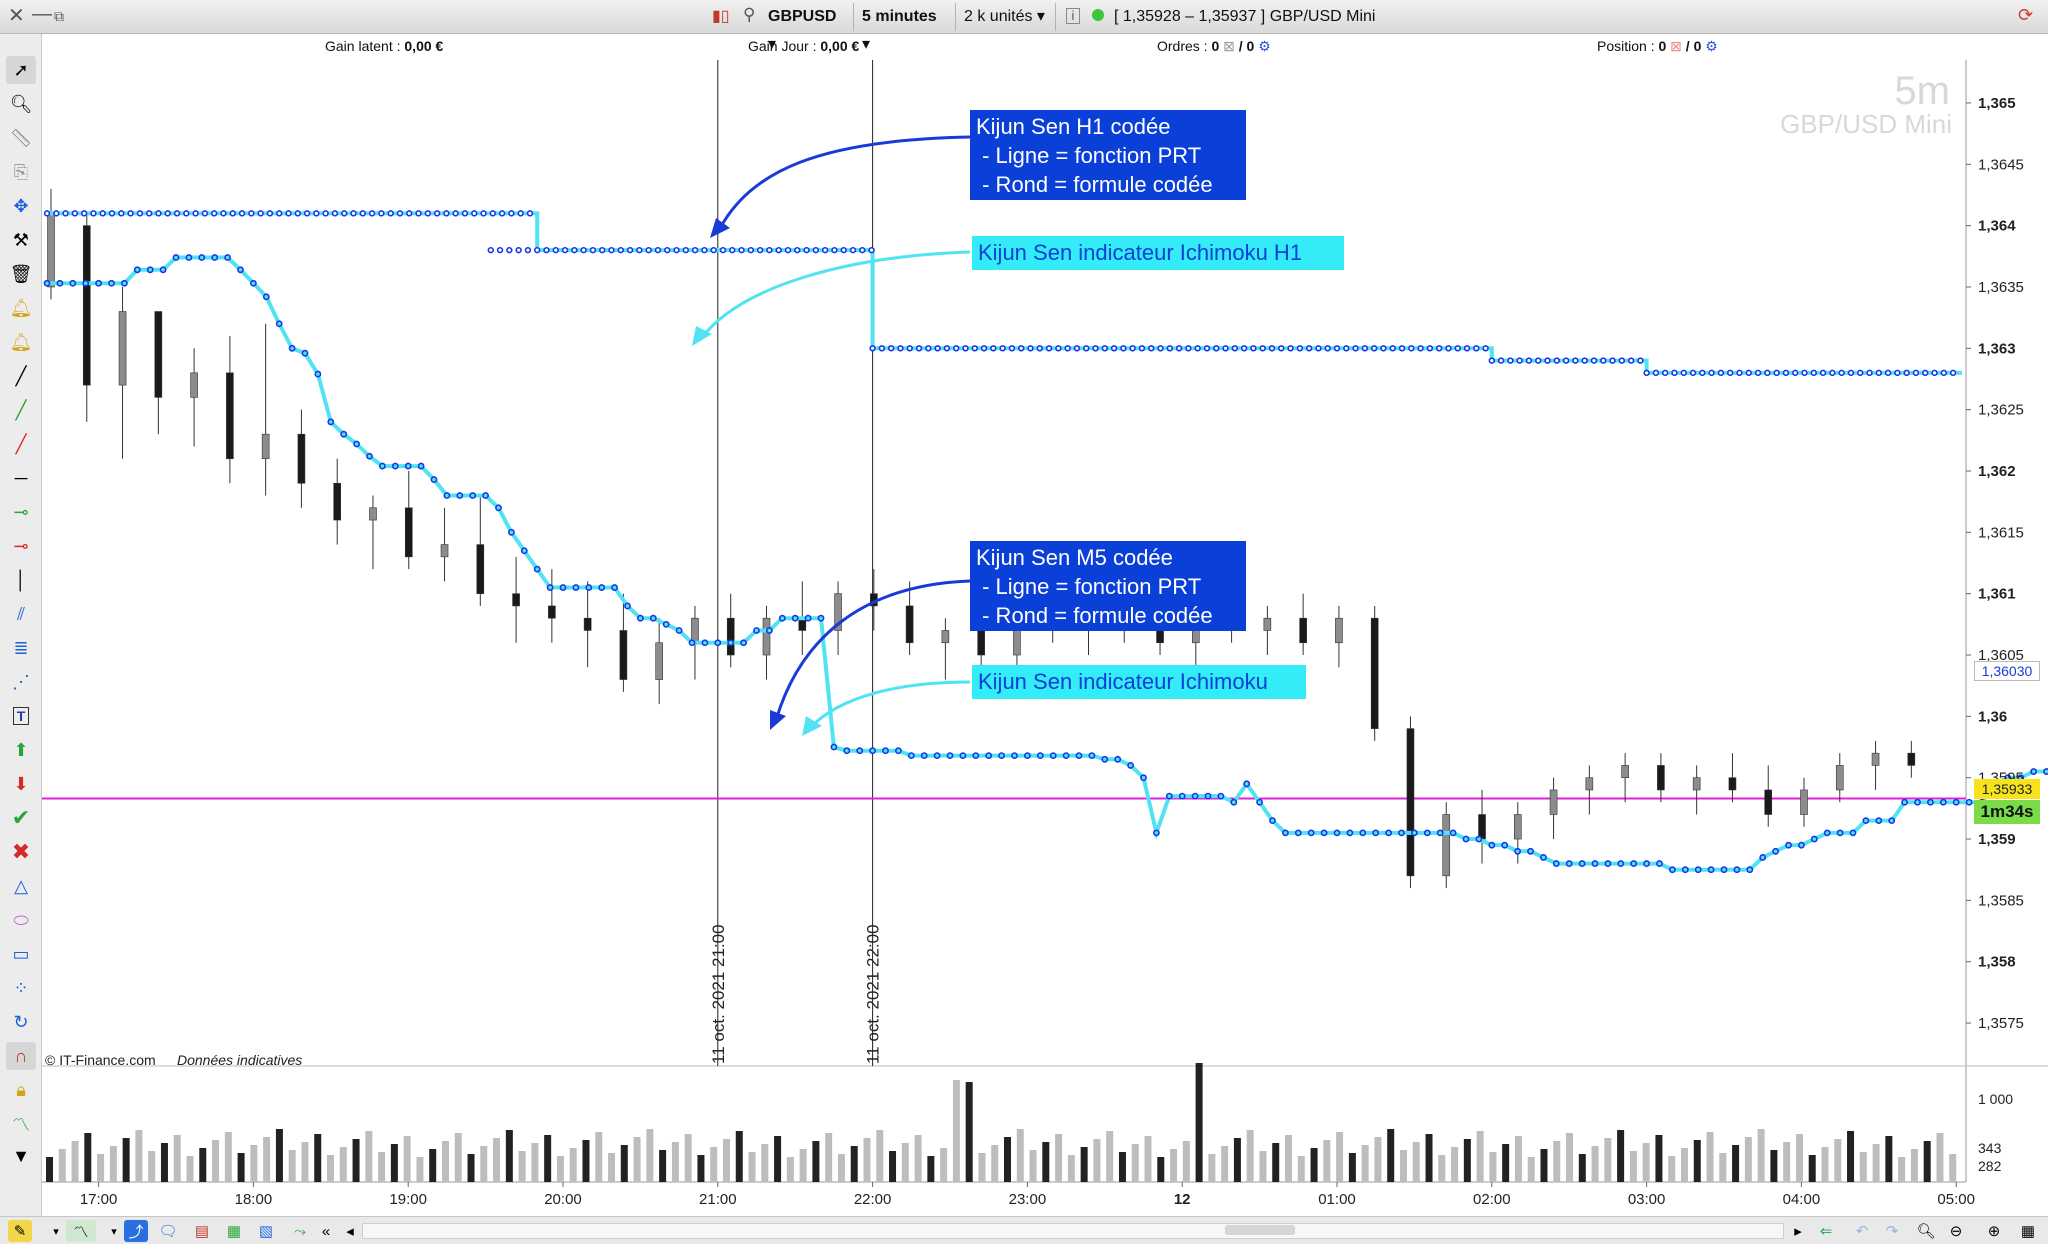 This screenshot has height=1244, width=2048. I want to click on check-icon: ✔, so click(21, 817).